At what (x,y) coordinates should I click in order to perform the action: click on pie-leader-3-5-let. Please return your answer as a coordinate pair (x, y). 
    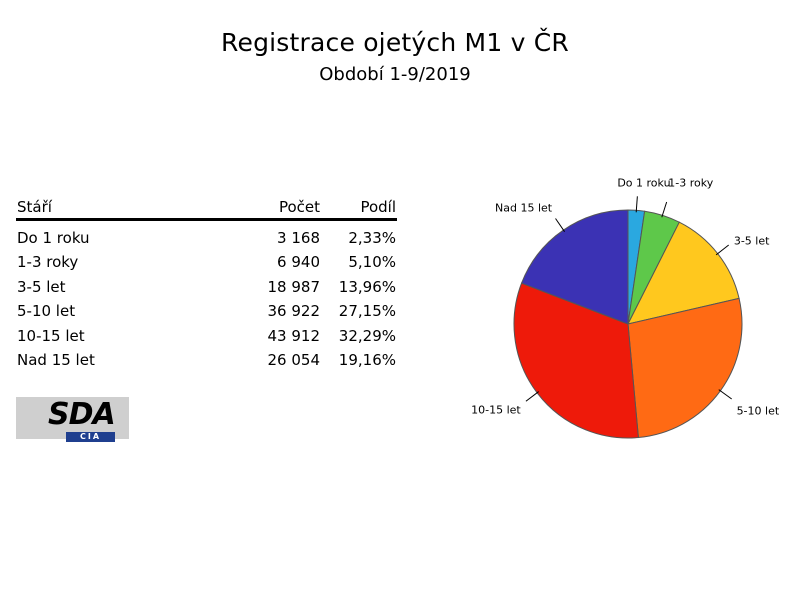
    Looking at the image, I should click on (722, 250).